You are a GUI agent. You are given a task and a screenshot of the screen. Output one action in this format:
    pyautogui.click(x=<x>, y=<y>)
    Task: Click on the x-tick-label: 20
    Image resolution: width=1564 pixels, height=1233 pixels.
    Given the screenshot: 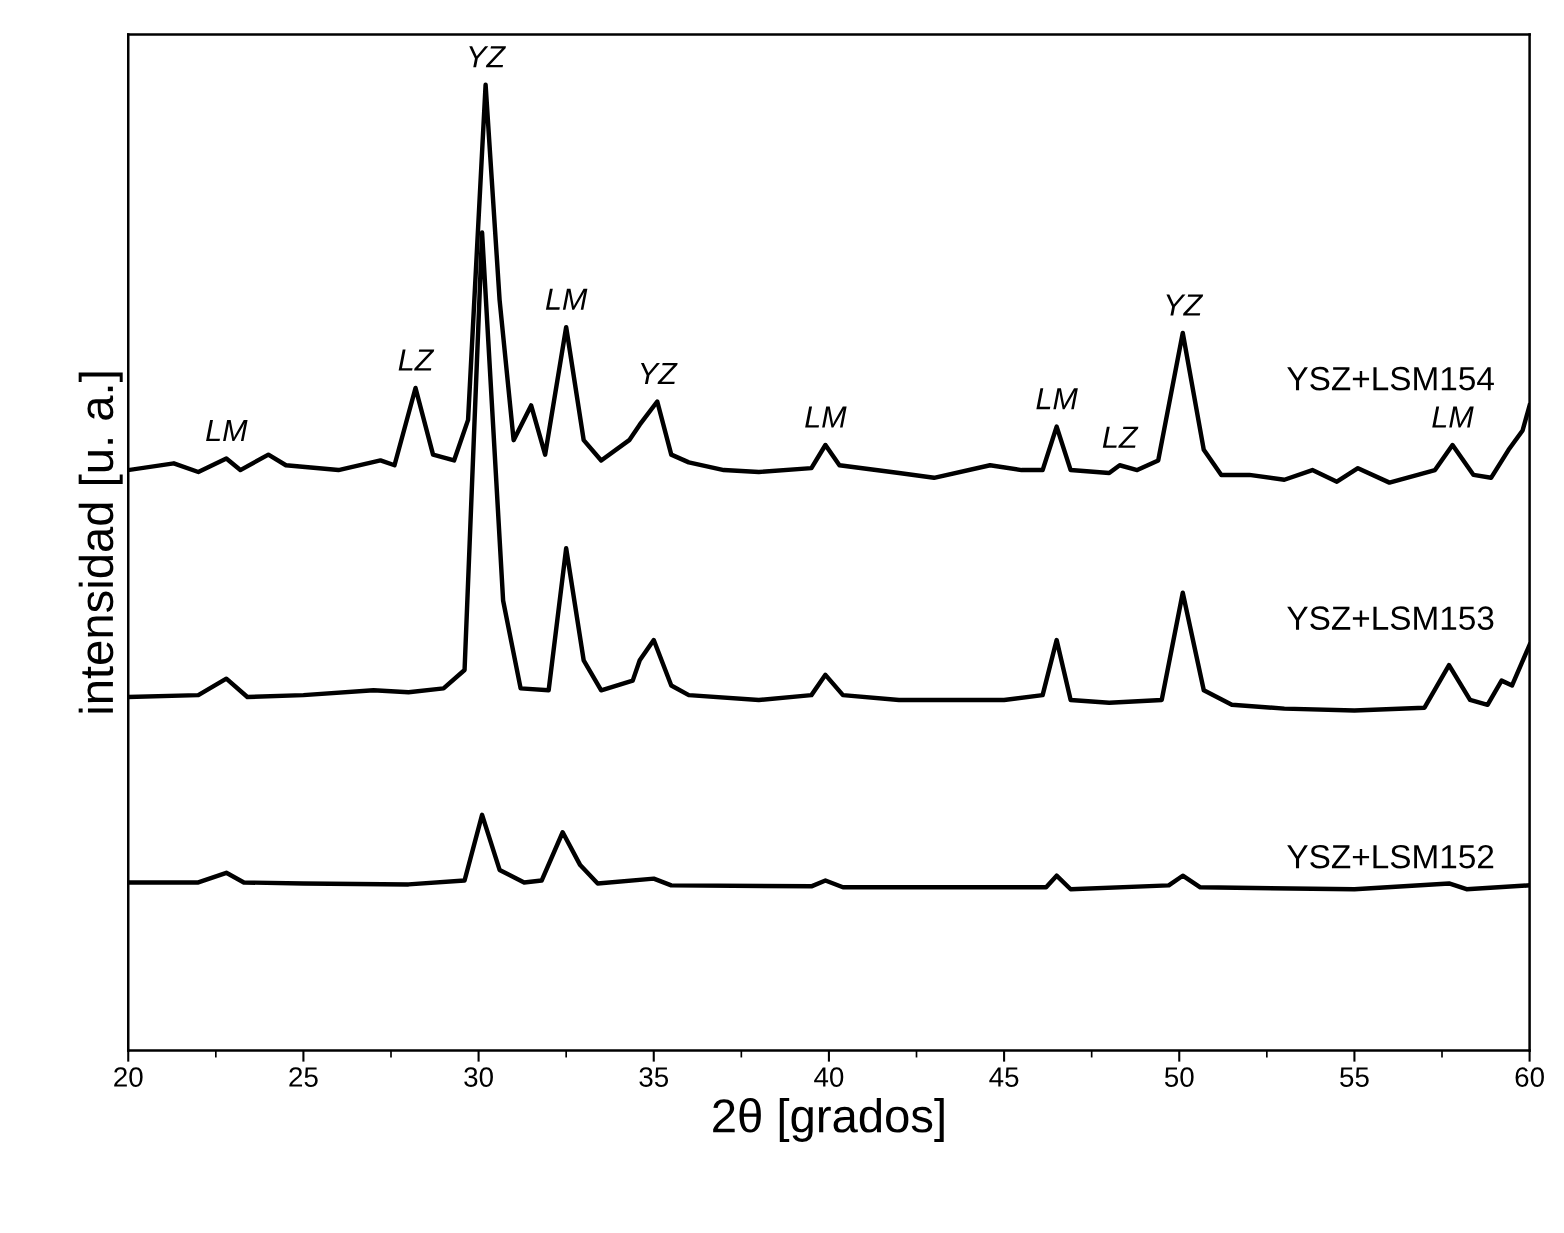 What is the action you would take?
    pyautogui.click(x=128, y=1077)
    